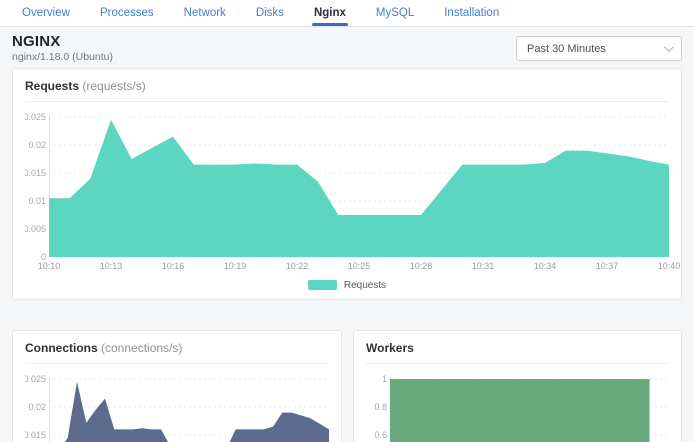 Image resolution: width=694 pixels, height=442 pixels. I want to click on x-tick-label: 10:31, so click(483, 266).